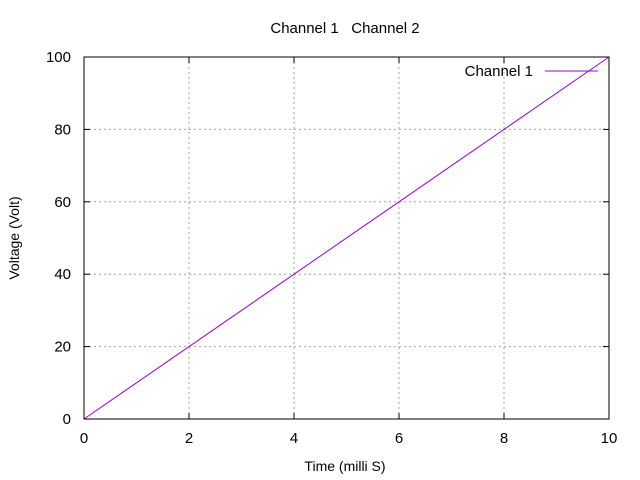 The height and width of the screenshot is (480, 640). I want to click on y-tick-label: 20, so click(62, 347).